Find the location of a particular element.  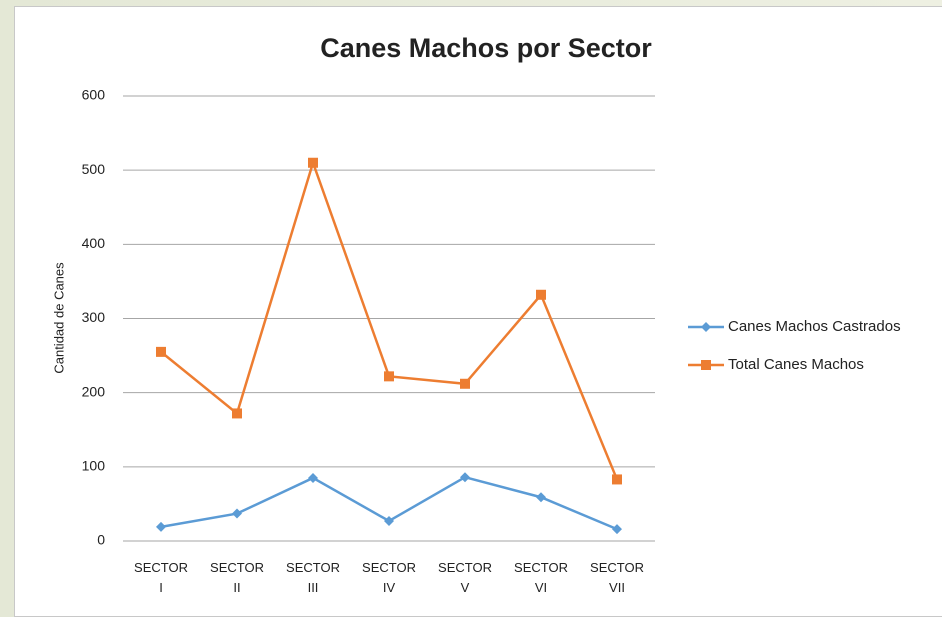

x-tick-label: SECTOR VII is located at coordinates (617, 577).